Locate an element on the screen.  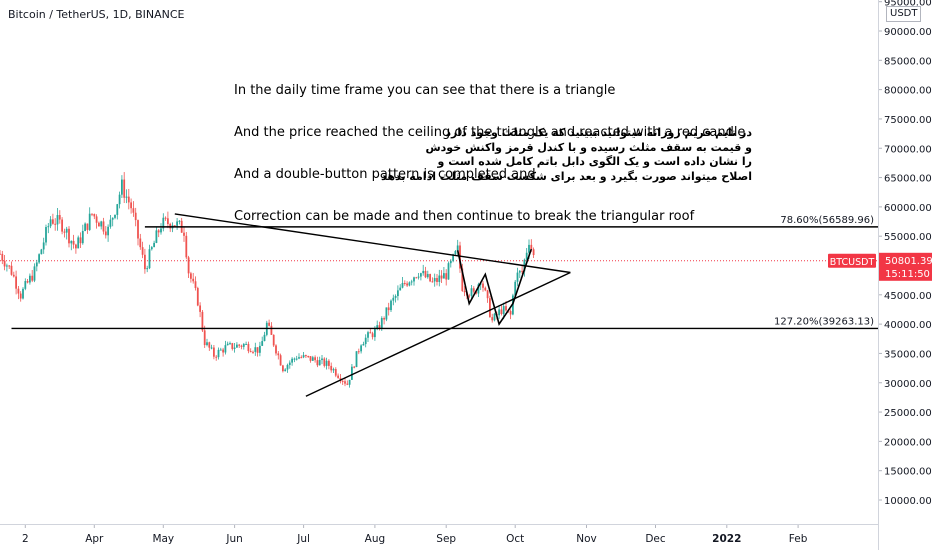
y-tick-label: 30000.00 is located at coordinates (908, 384).